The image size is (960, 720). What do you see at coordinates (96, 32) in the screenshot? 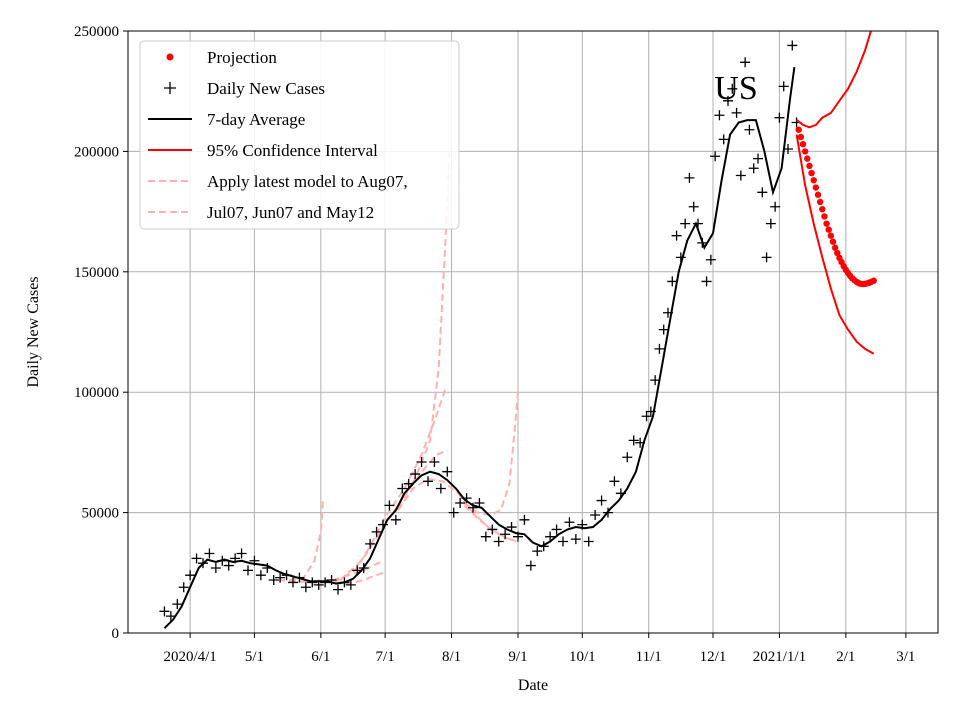
I see `y-tick-label: 250000` at bounding box center [96, 32].